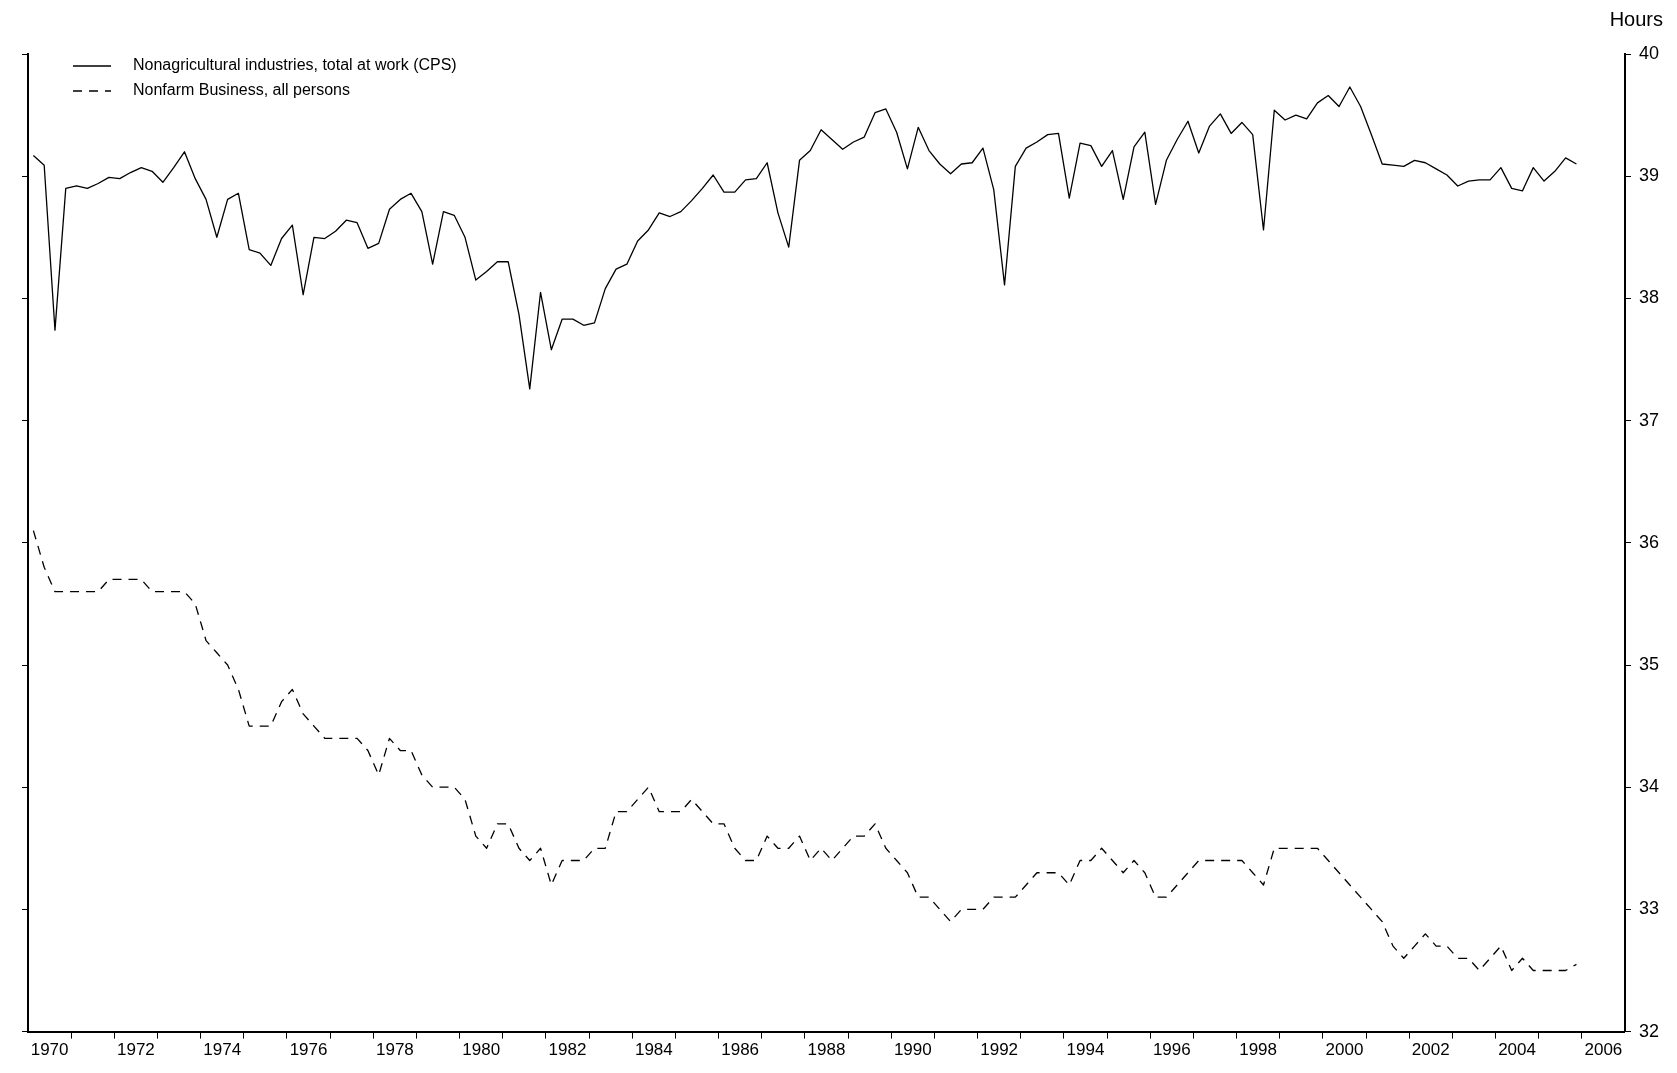 This screenshot has width=1677, height=1073. I want to click on y-tick-label: 33, so click(1649, 908).